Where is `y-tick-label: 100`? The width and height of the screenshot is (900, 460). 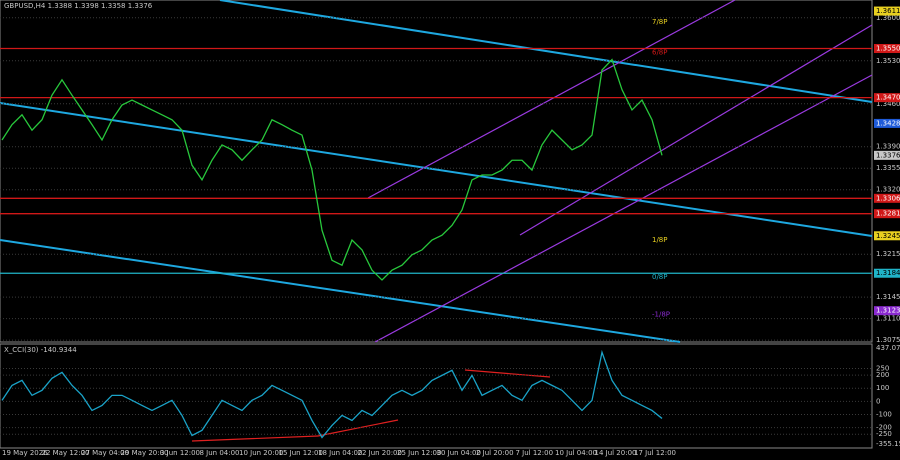 y-tick-label: 100 is located at coordinates (882, 388).